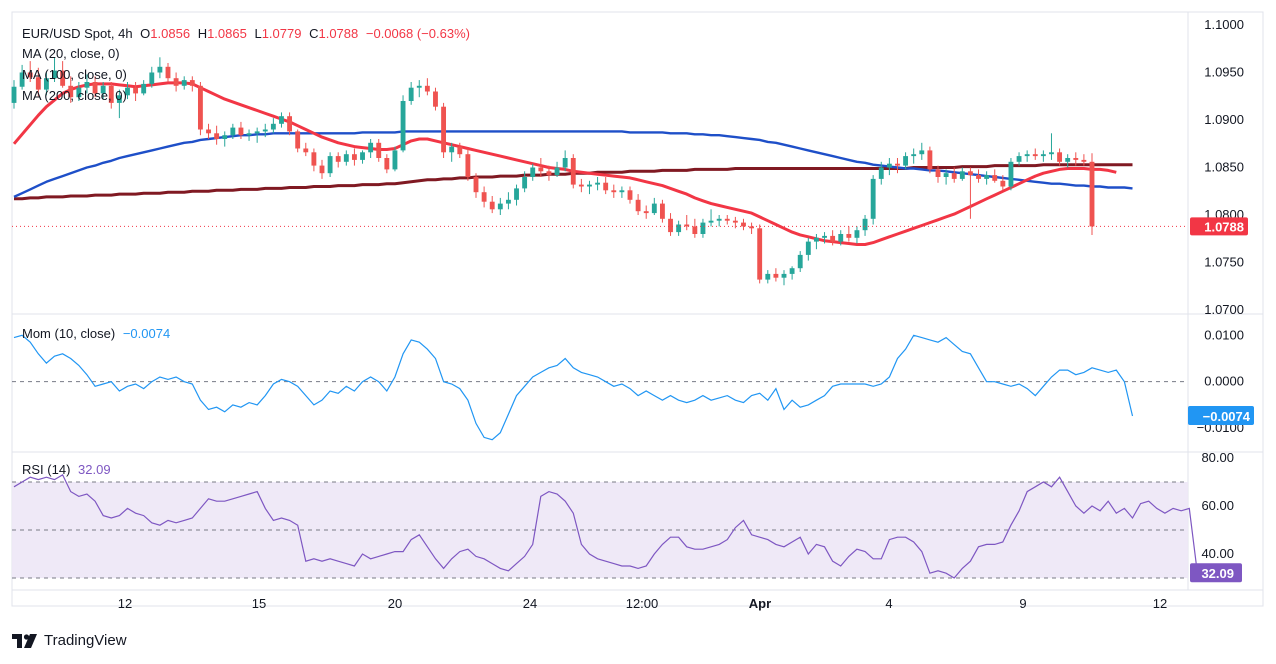 The width and height of the screenshot is (1276, 664). What do you see at coordinates (71, 53) in the screenshot?
I see `ma20-legend: MA (20, close, 0)` at bounding box center [71, 53].